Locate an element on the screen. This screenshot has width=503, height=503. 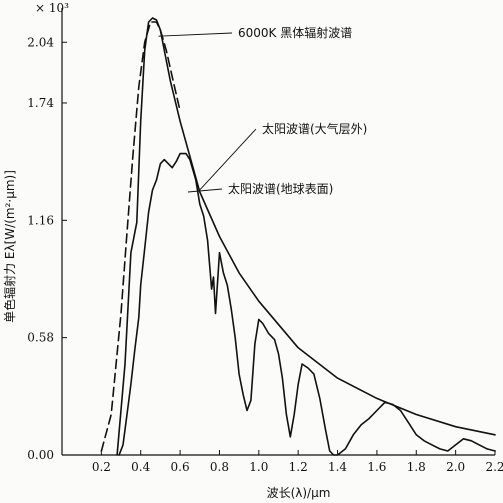
annotation-blackbody: 6000K 黑体辐射波谱 is located at coordinates (295, 32).